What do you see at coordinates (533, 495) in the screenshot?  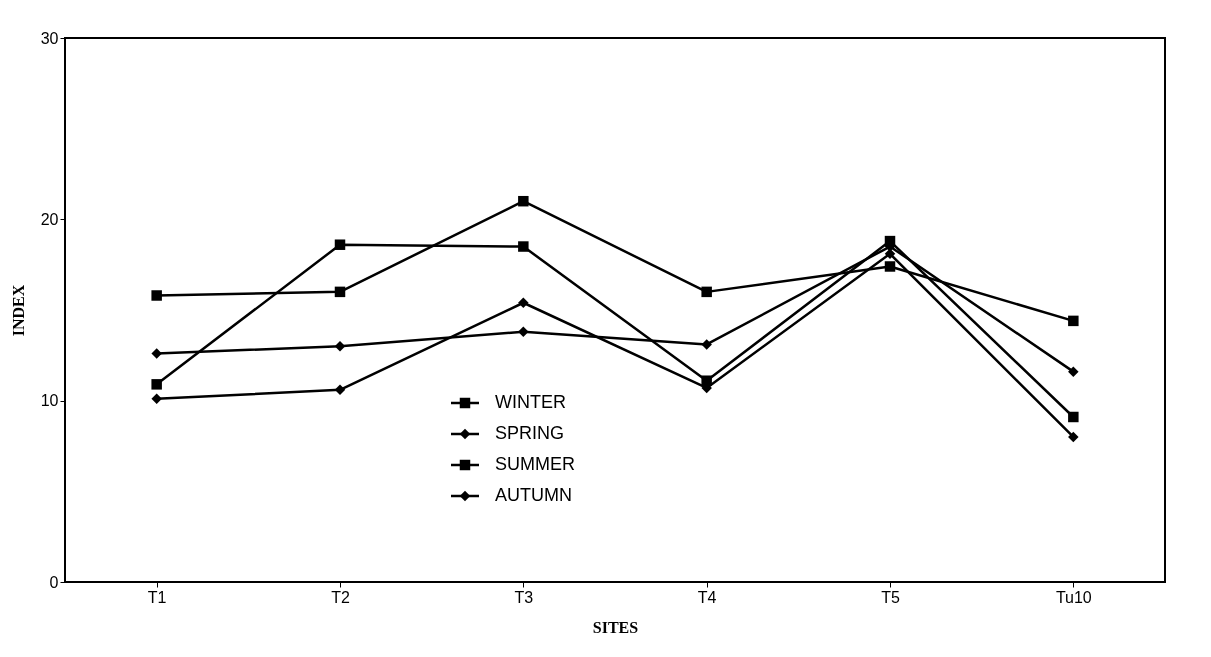 I see `legend-label: AUTUMN` at bounding box center [533, 495].